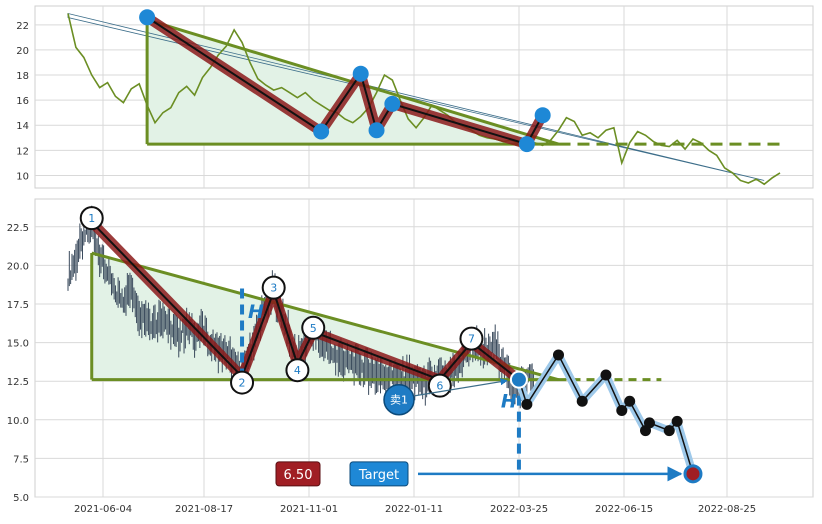  Describe the element at coordinates (21, 459) in the screenshot. I see `bottom-y-tick-label: 7.5` at that location.